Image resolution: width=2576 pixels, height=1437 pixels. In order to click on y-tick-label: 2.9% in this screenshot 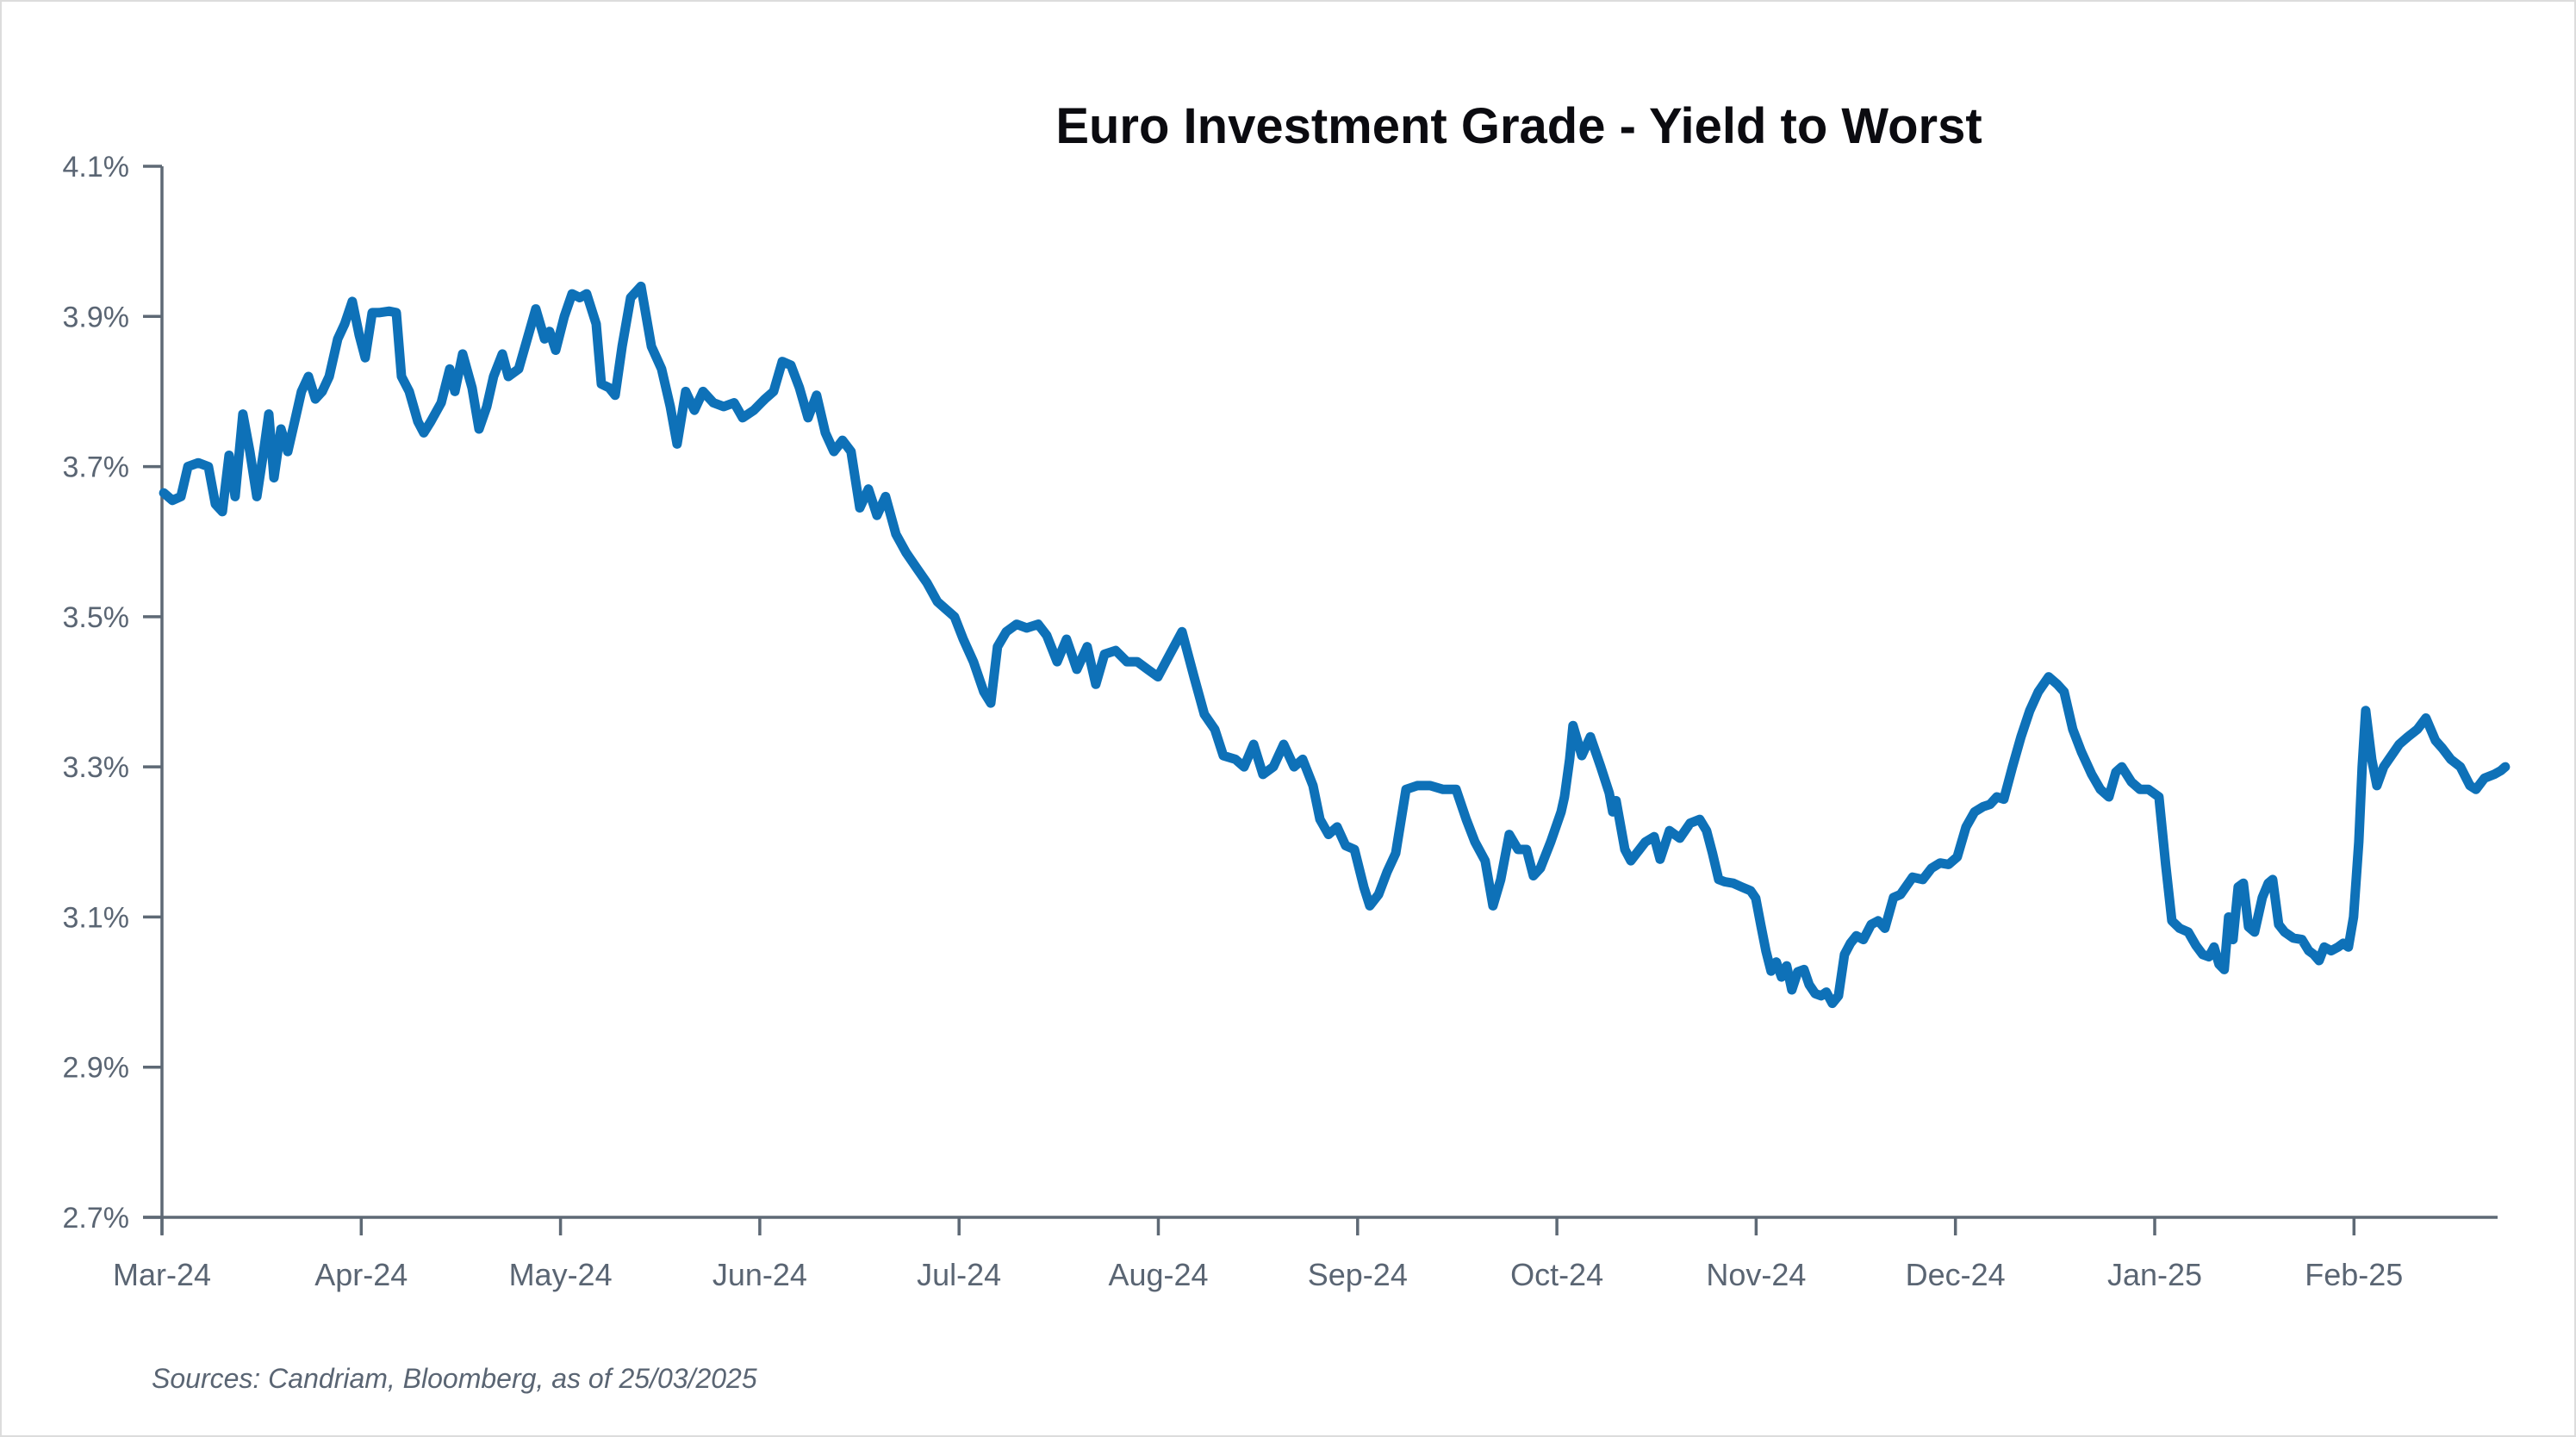, I will do `click(97, 1068)`.